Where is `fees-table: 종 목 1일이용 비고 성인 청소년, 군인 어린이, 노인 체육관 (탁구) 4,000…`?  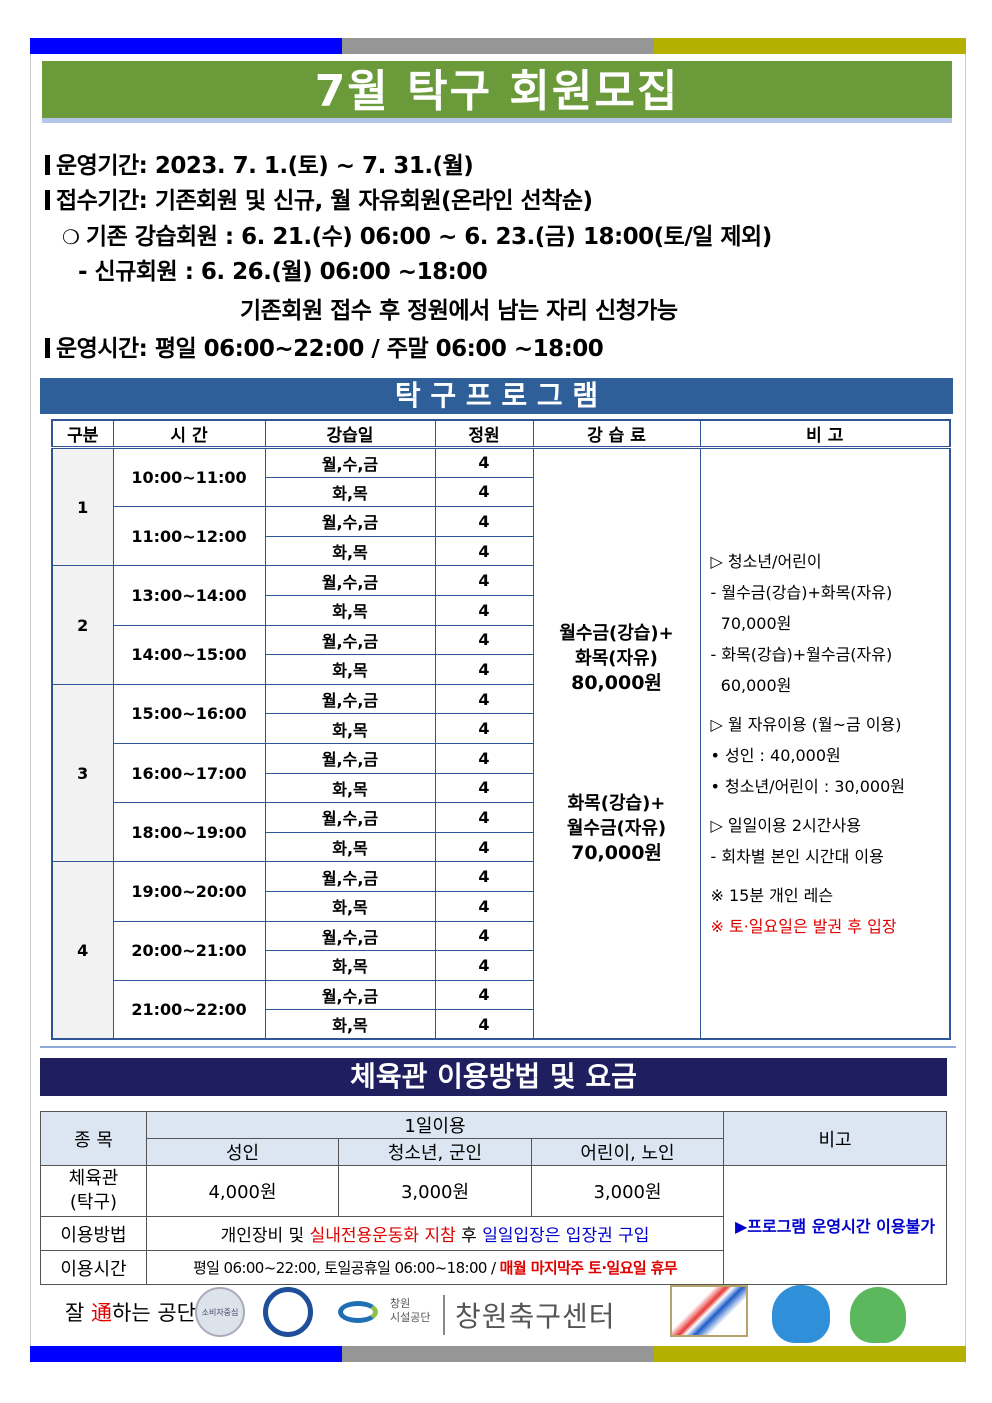
fees-table: 종 목 1일이용 비고 성인 청소년, 군인 어린이, 노인 체육관 (탁구) 4,000… is located at coordinates (493, 1198).